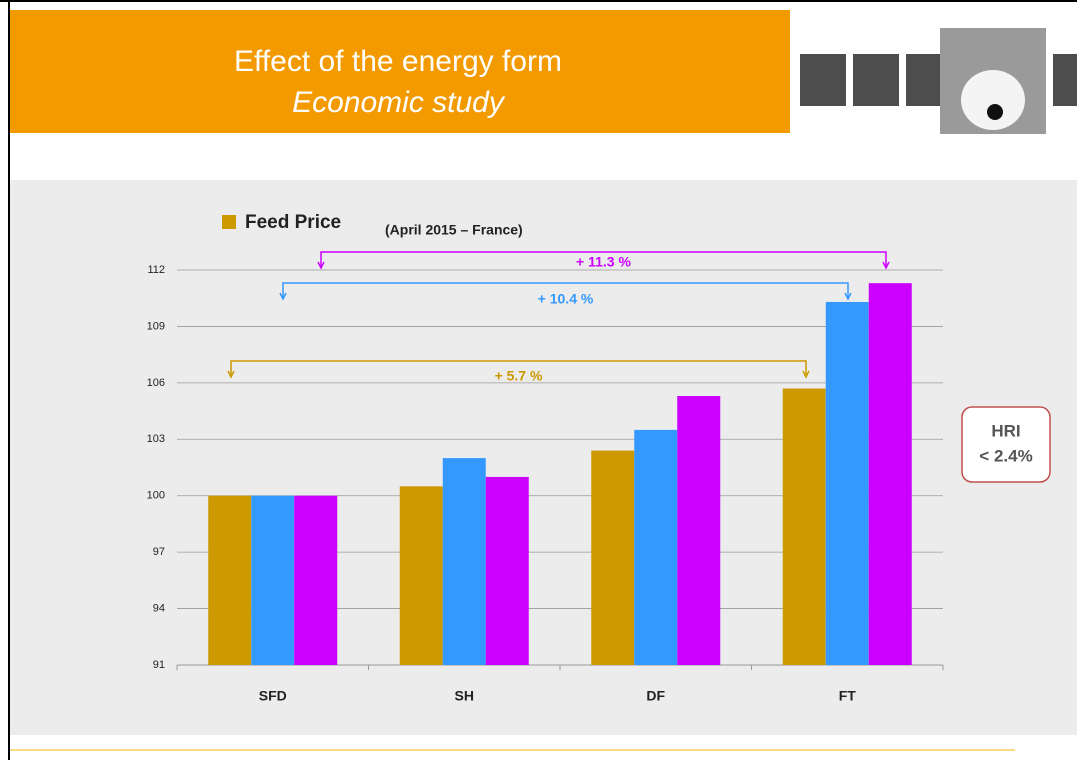  Describe the element at coordinates (273, 696) in the screenshot. I see `x-tick-label: SFD` at that location.